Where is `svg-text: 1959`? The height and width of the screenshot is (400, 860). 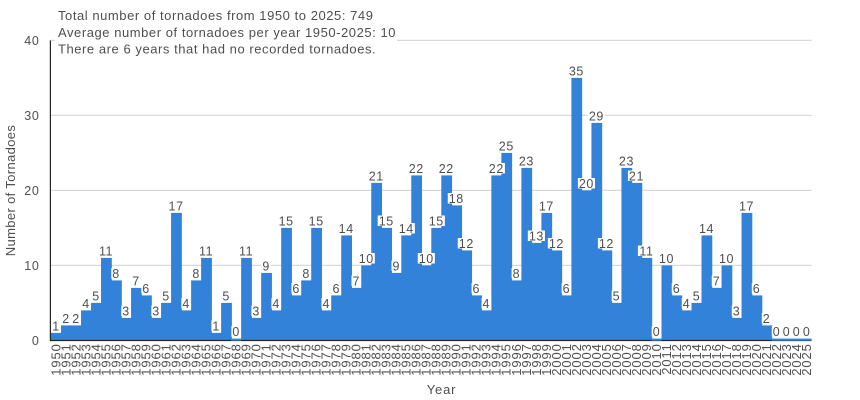 svg-text: 1959 is located at coordinates (145, 359).